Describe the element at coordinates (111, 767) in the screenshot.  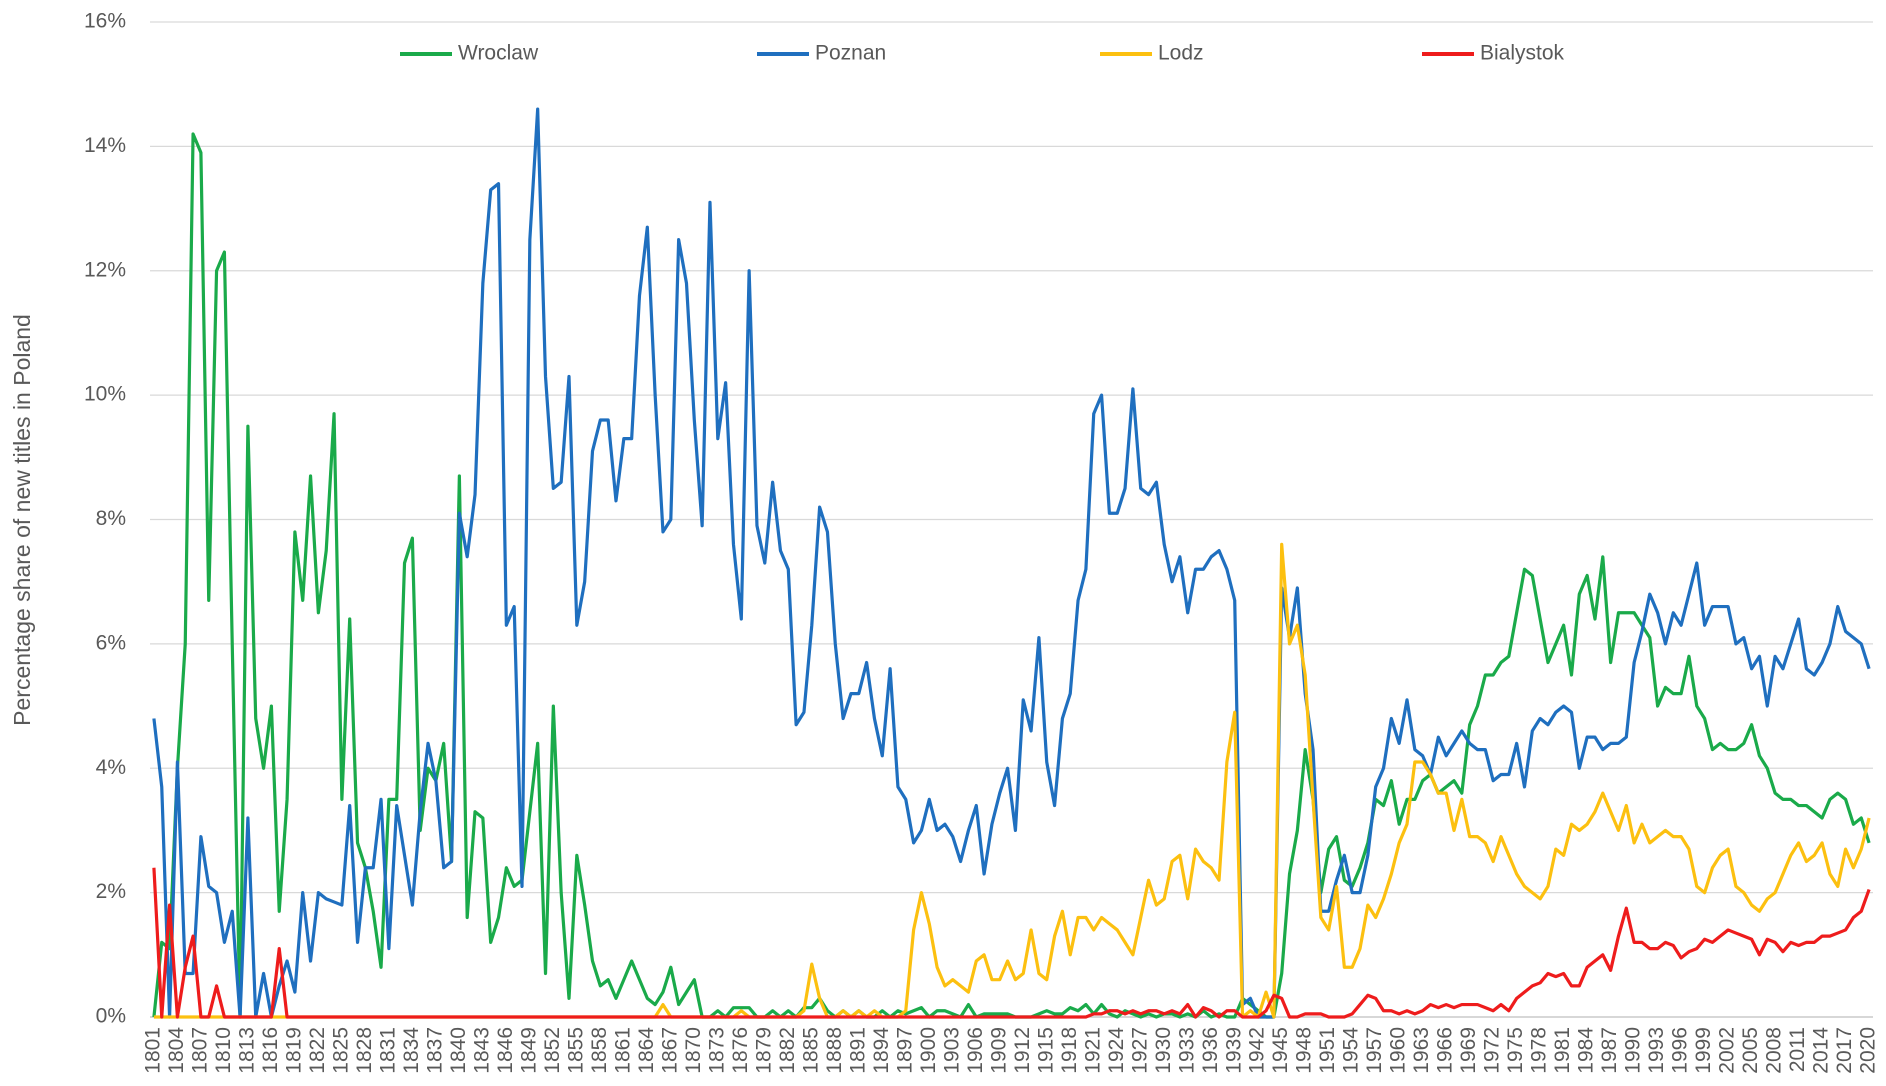
I see `y-tick-label: 4%` at that location.